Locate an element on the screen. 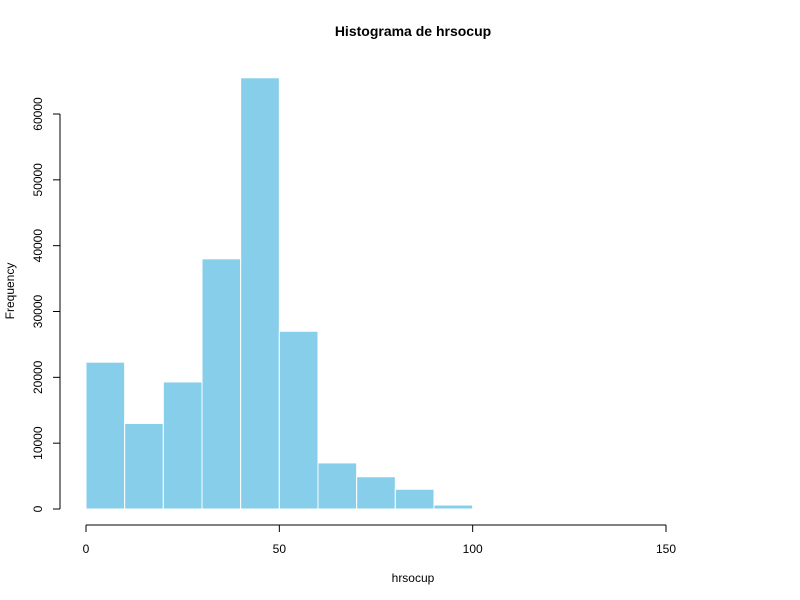 The height and width of the screenshot is (600, 800). y-tick-label: 10000 is located at coordinates (38, 443).